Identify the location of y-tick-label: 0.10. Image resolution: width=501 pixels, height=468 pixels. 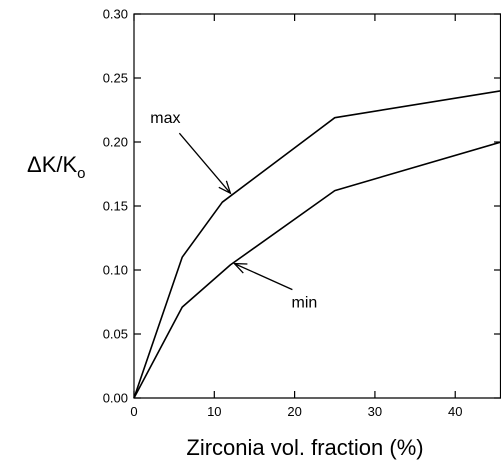
(115, 270).